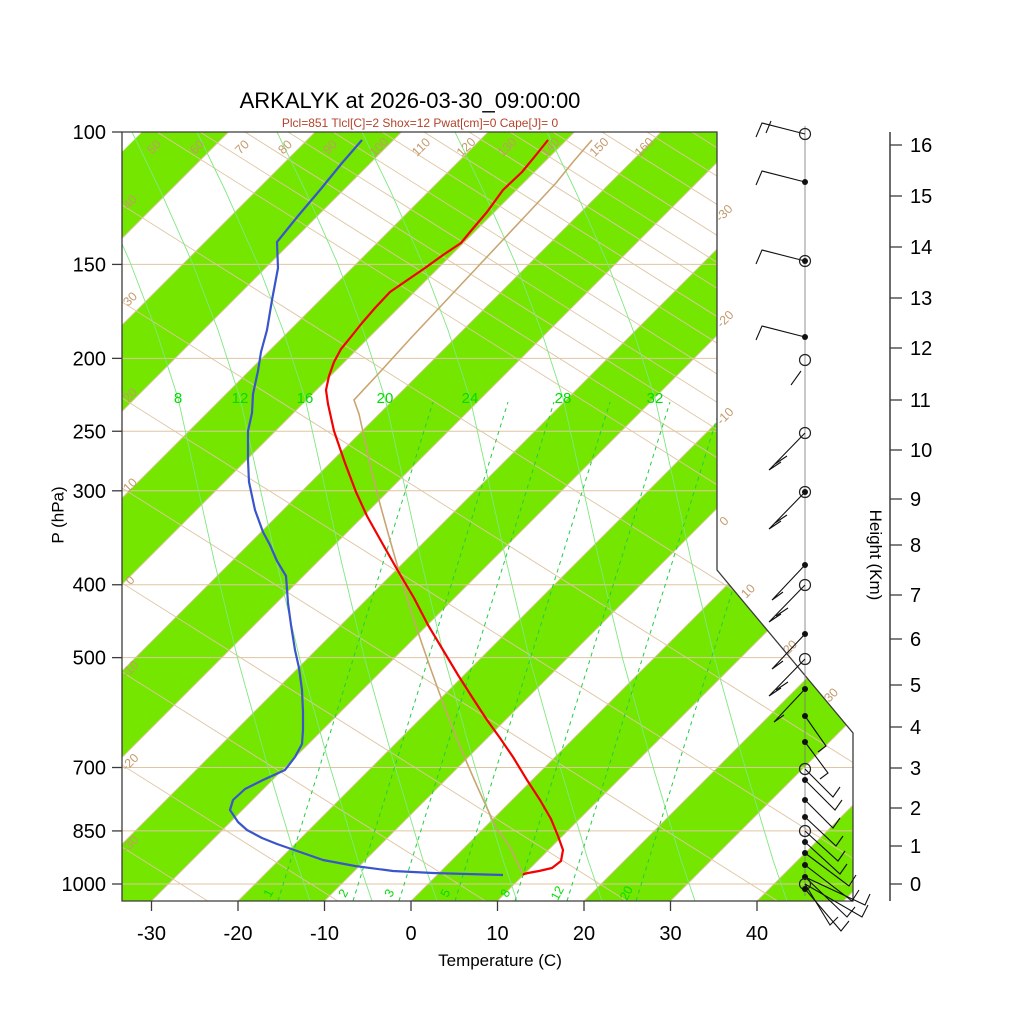 Image resolution: width=1024 pixels, height=1024 pixels. I want to click on pressure-tick-label: 250, so click(89, 432).